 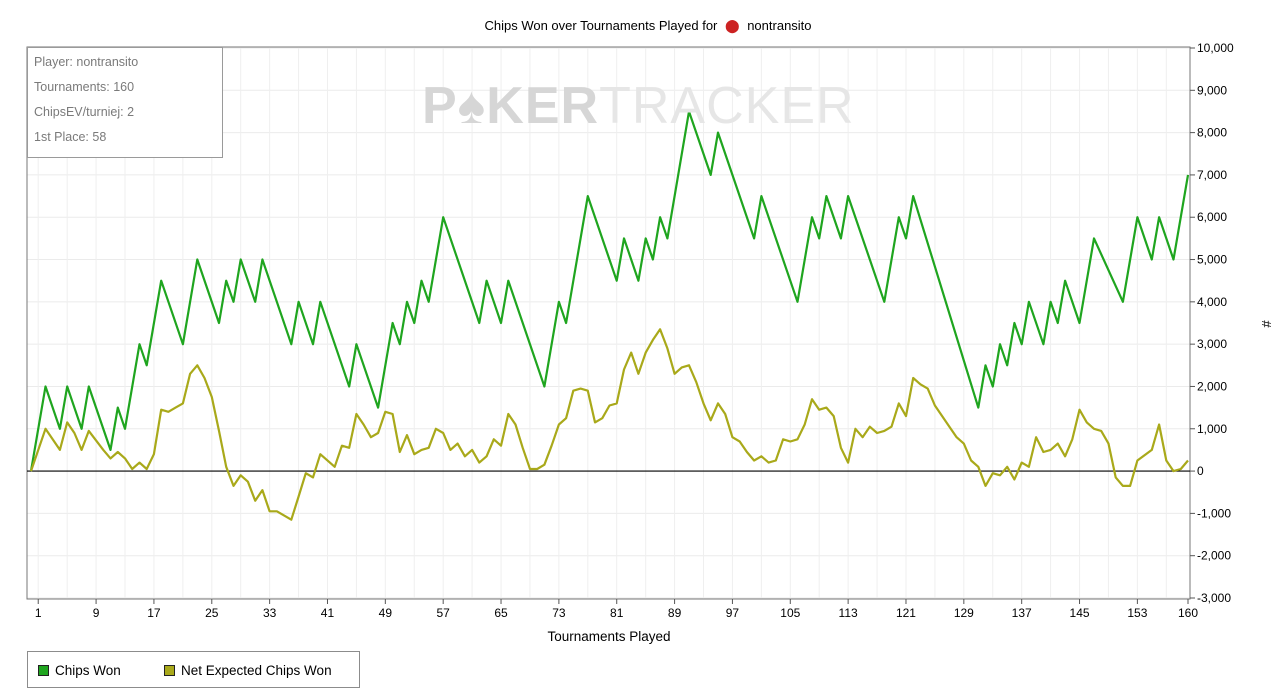 What do you see at coordinates (43, 670) in the screenshot?
I see `legend-swatch-chips-won` at bounding box center [43, 670].